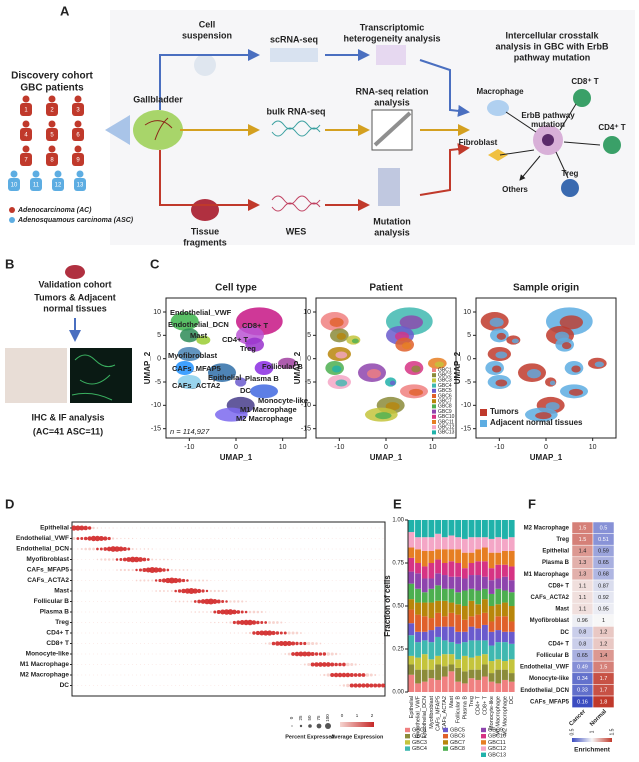 The width and height of the screenshot is (639, 762). I want to click on patient-number: 2, so click(52, 111).